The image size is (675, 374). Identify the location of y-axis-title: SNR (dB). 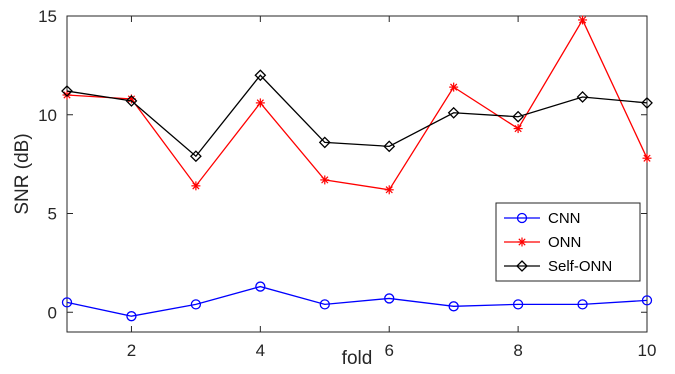
(22, 173).